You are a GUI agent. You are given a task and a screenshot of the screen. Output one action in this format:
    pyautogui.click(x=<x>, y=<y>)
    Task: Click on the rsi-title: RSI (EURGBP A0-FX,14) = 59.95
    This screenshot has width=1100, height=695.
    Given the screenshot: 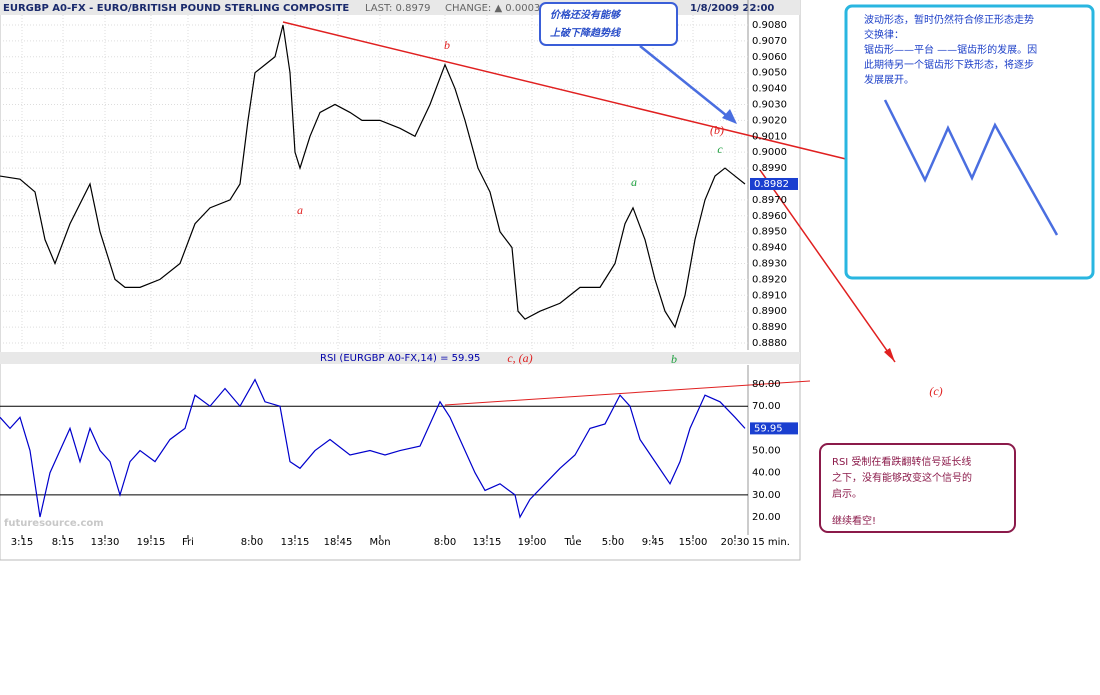 What is the action you would take?
    pyautogui.click(x=400, y=358)
    